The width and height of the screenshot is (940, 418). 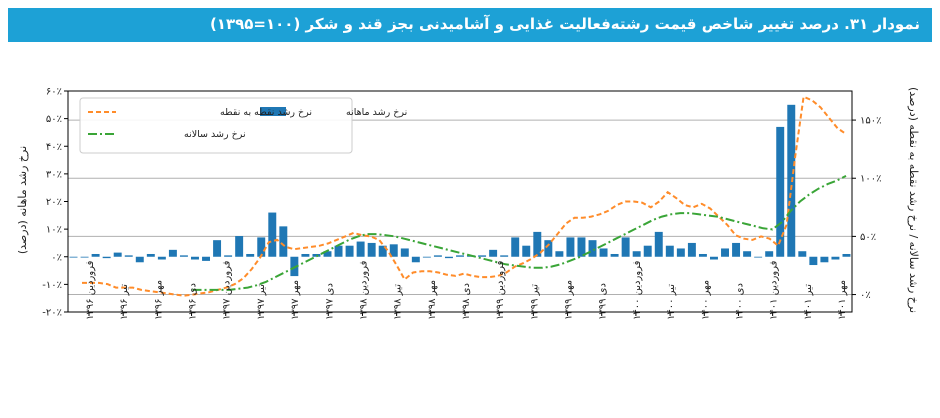 I want to click on left-tick-label: -۲۰٪, so click(x=52, y=313).